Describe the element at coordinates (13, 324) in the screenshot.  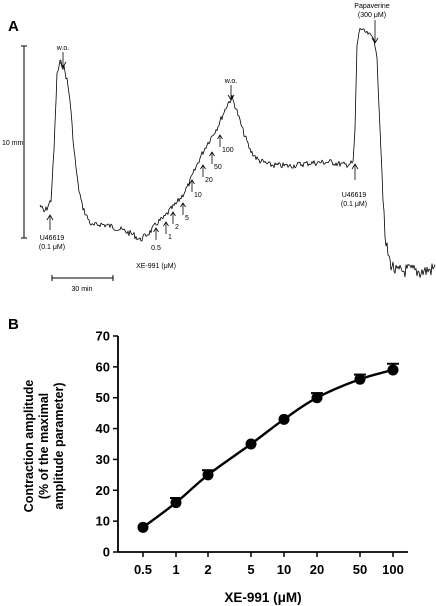
I see `panel-b-letter: B` at that location.